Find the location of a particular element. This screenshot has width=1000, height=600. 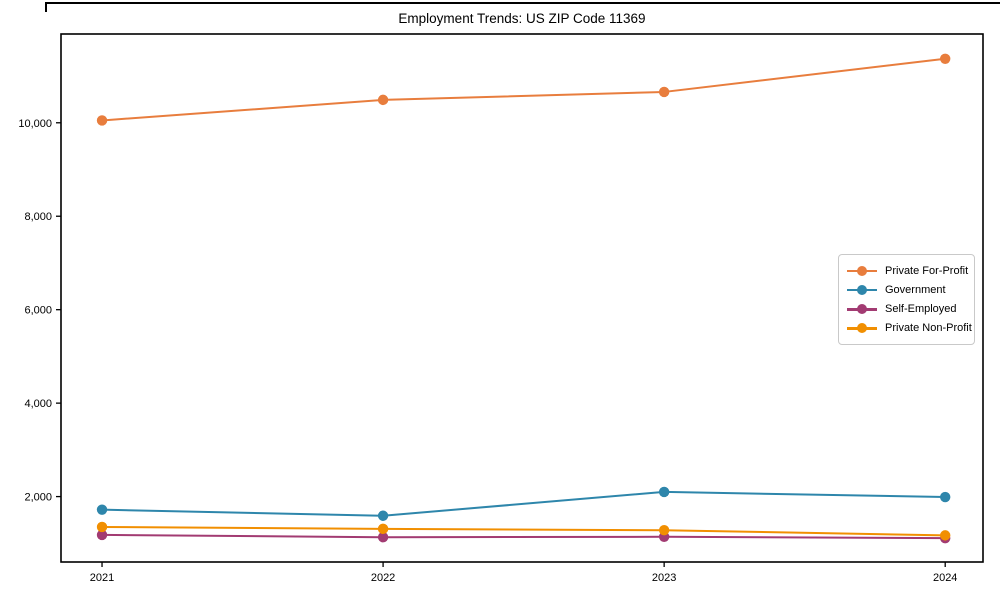

y-tick-label: 10,000 is located at coordinates (35, 124).